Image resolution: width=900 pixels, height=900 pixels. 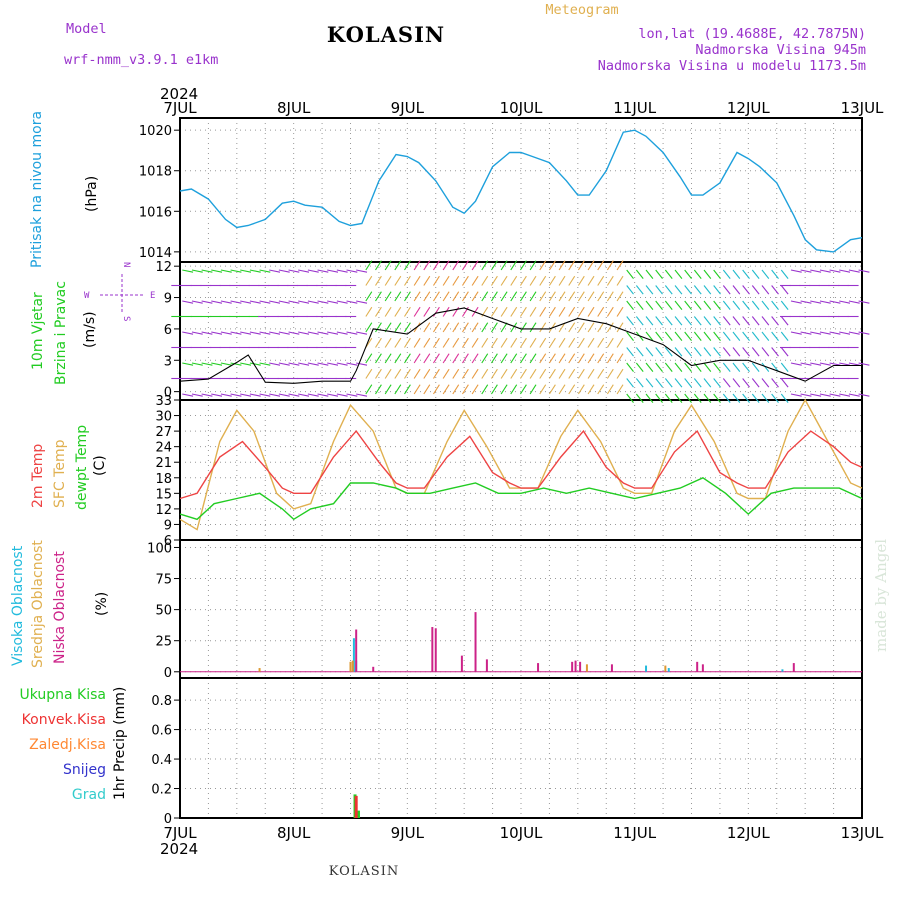 What do you see at coordinates (163, 494) in the screenshot?
I see `y-tick-label: 15` at bounding box center [163, 494].